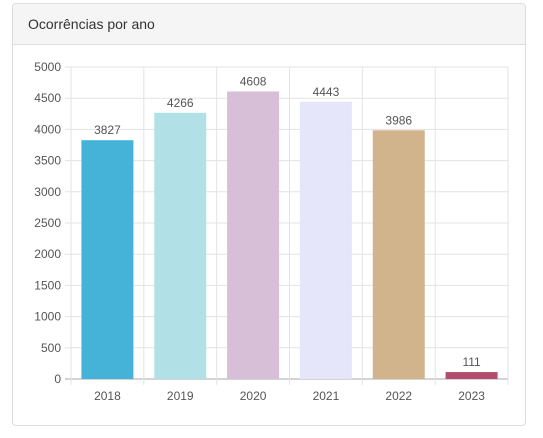 Image resolution: width=543 pixels, height=438 pixels. I want to click on x-tick-label: 2021, so click(326, 396).